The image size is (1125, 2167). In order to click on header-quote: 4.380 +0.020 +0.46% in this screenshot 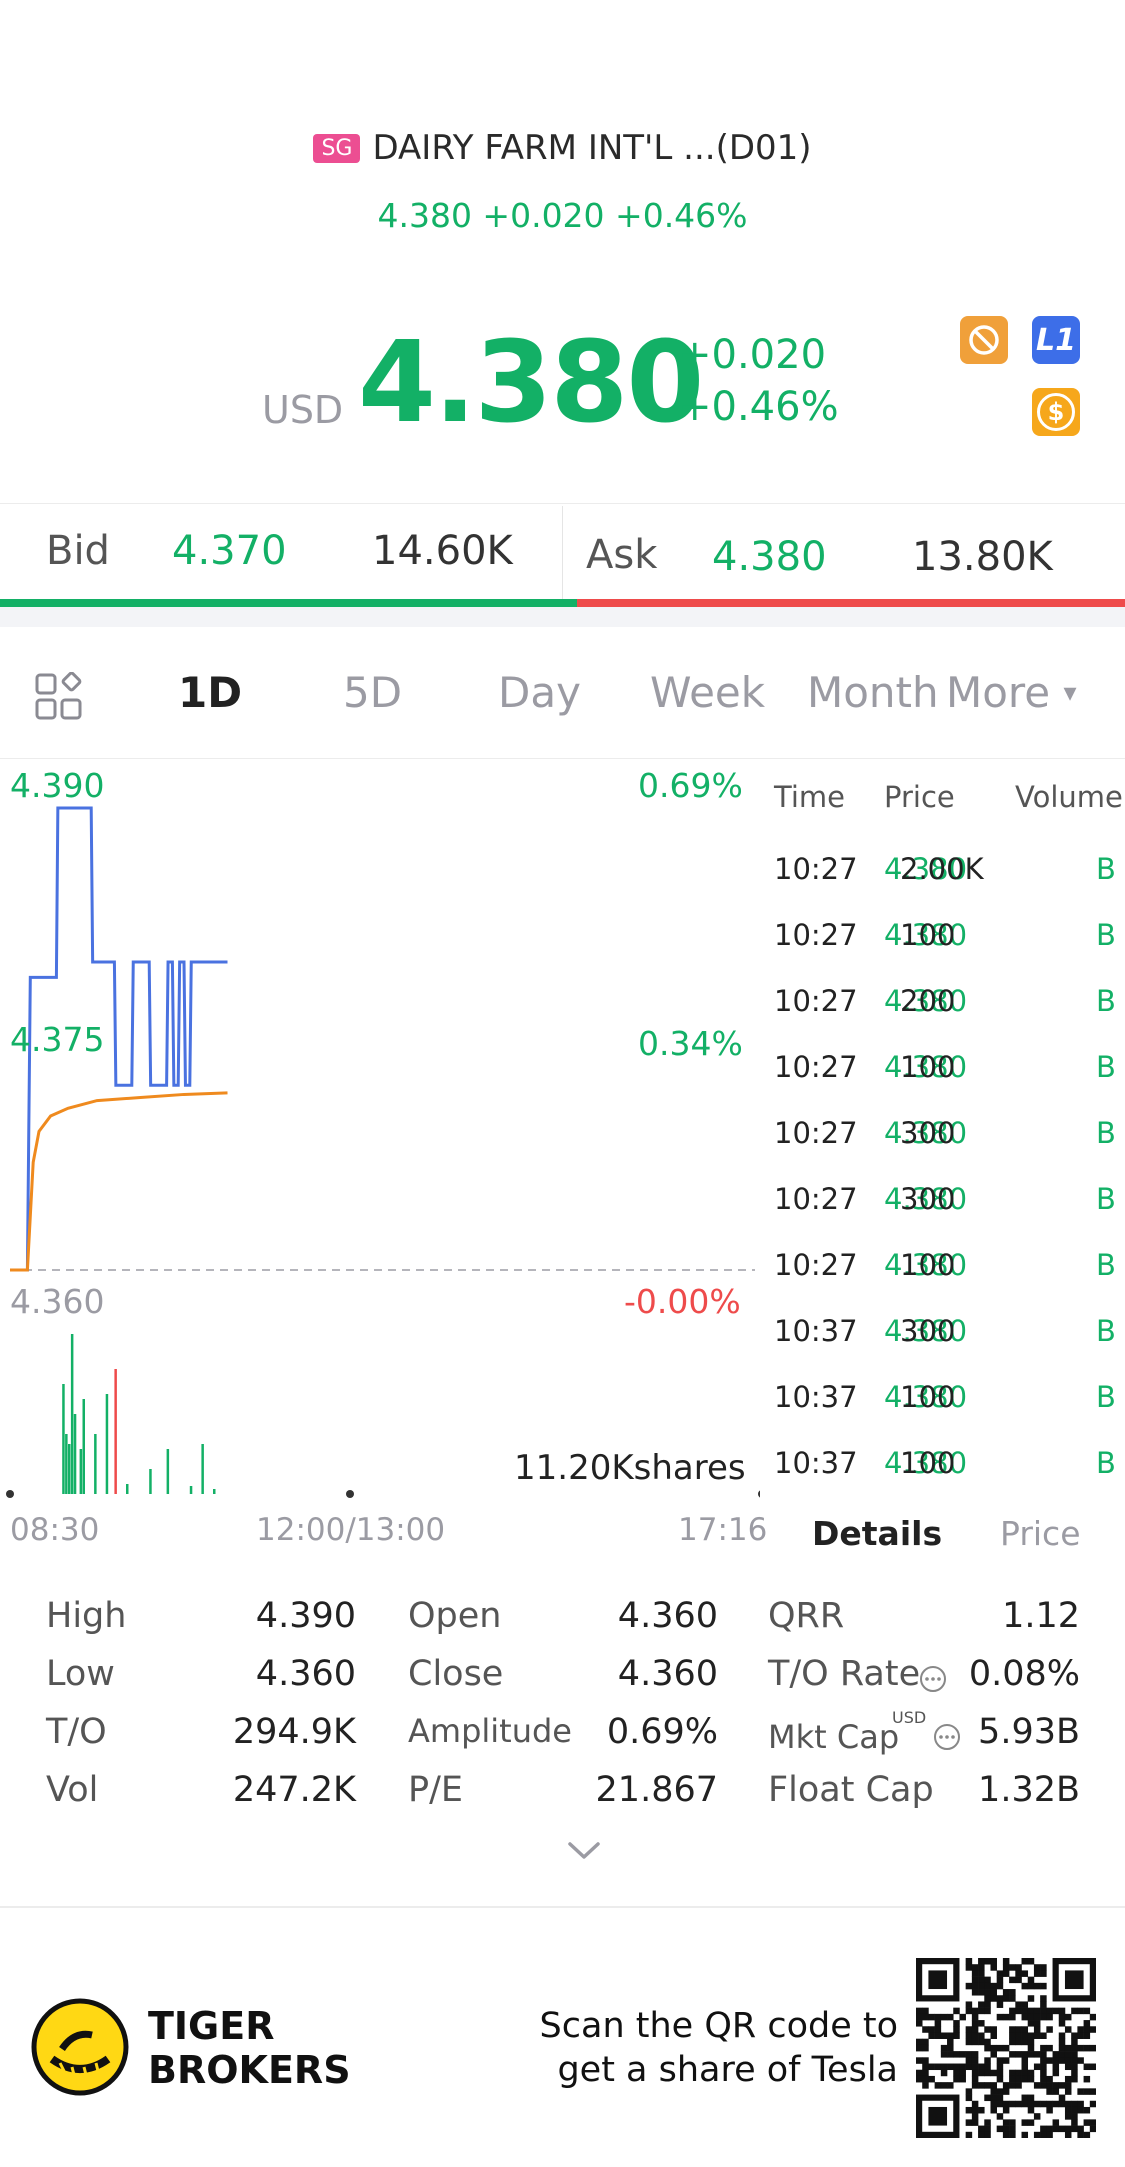, I will do `click(562, 215)`.